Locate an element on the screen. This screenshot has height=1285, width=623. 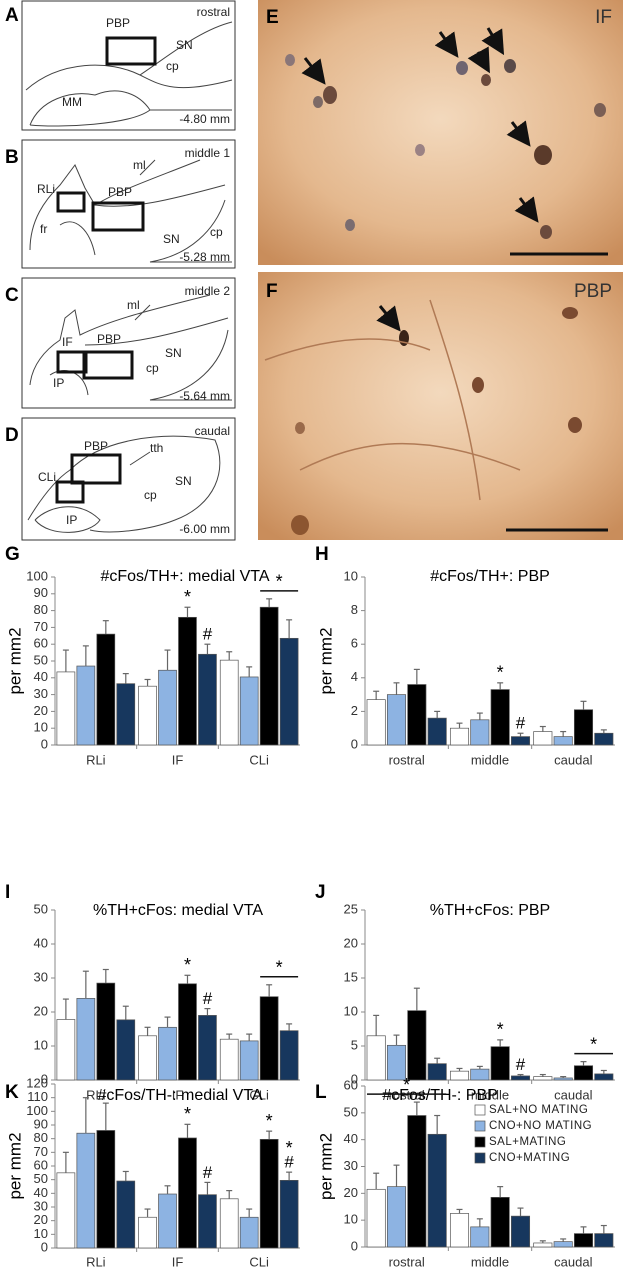
y-tick-label: 80 is located at coordinates (41, 609).